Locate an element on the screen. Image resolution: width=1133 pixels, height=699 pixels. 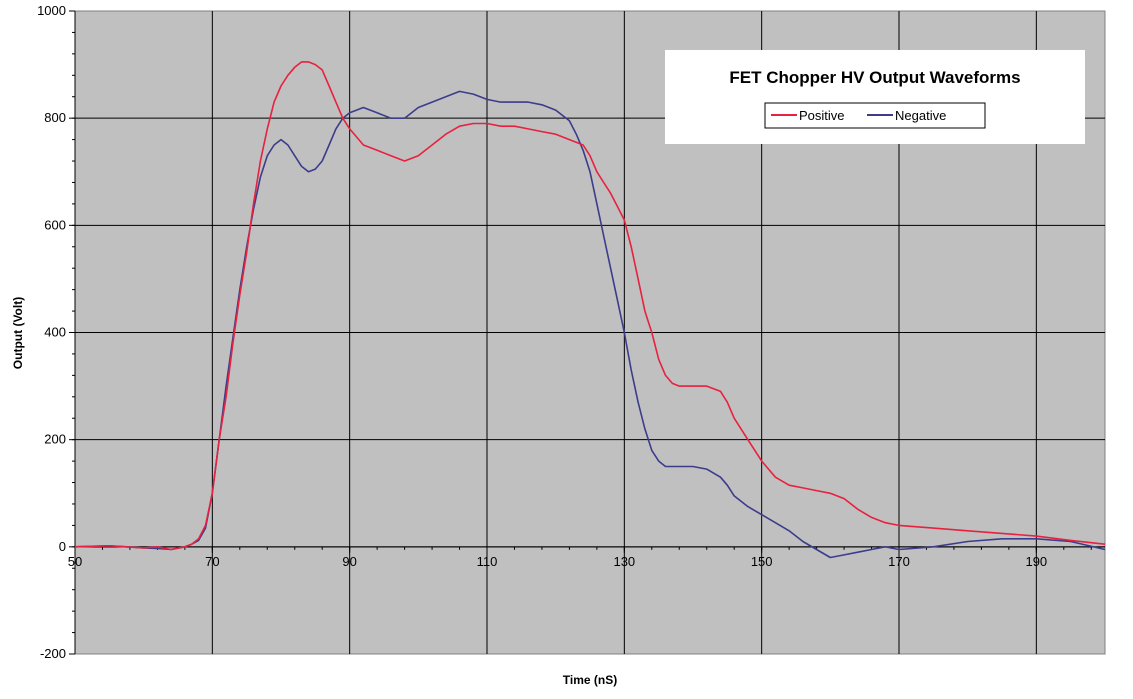
legend-label-negative: Negative is located at coordinates (920, 115).